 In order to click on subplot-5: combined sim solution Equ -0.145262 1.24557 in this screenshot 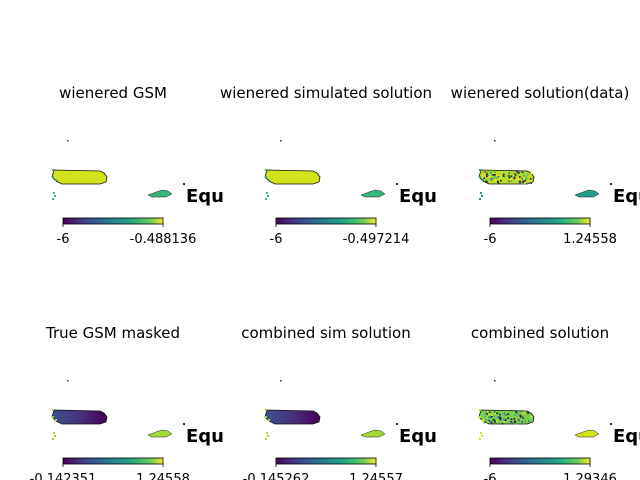, I will do `click(339, 402)`.